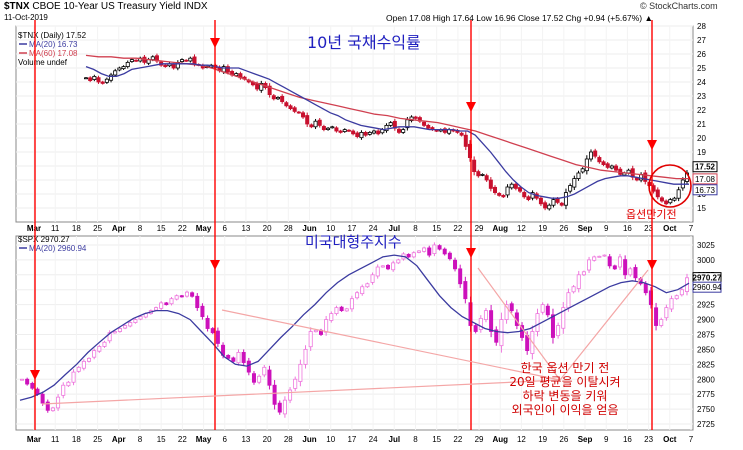  I want to click on spx-price-badge-label: 2960.94, so click(707, 287).